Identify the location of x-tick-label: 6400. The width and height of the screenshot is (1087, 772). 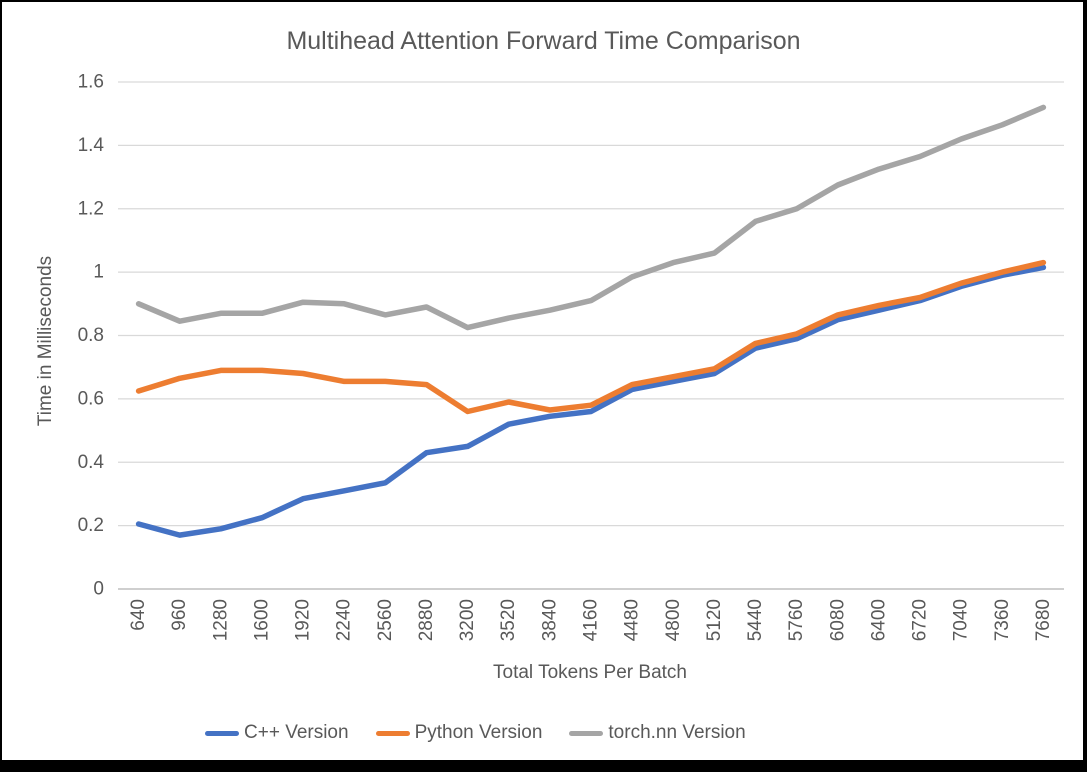
(878, 620).